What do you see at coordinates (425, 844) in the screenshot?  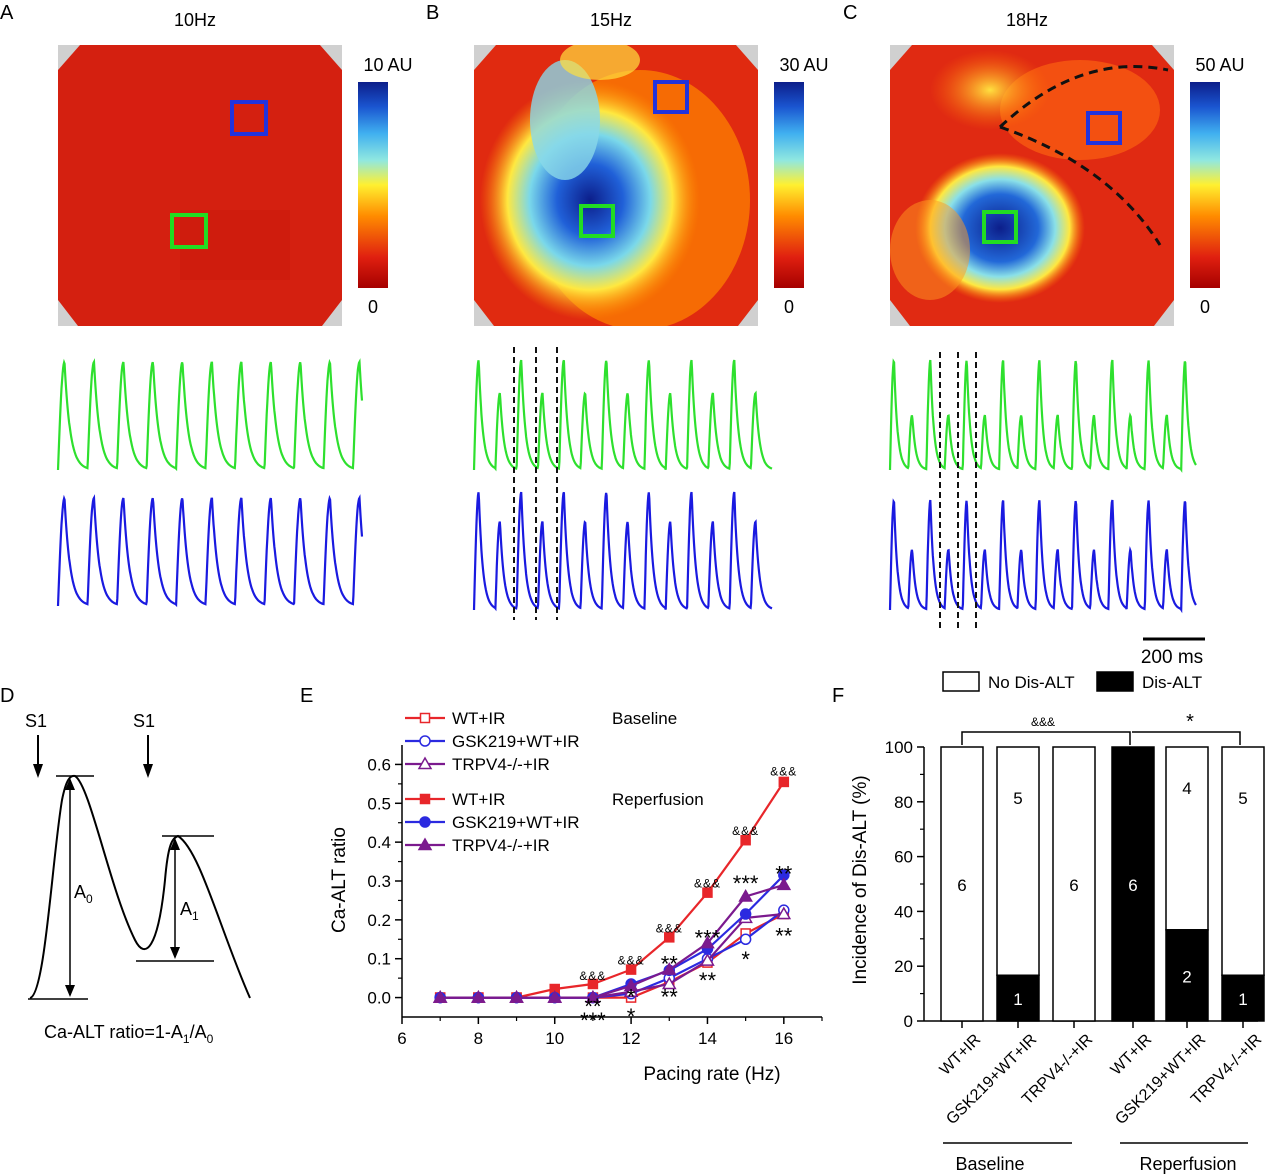 I see `legend-marker-reperfusion-trpv4-ir` at bounding box center [425, 844].